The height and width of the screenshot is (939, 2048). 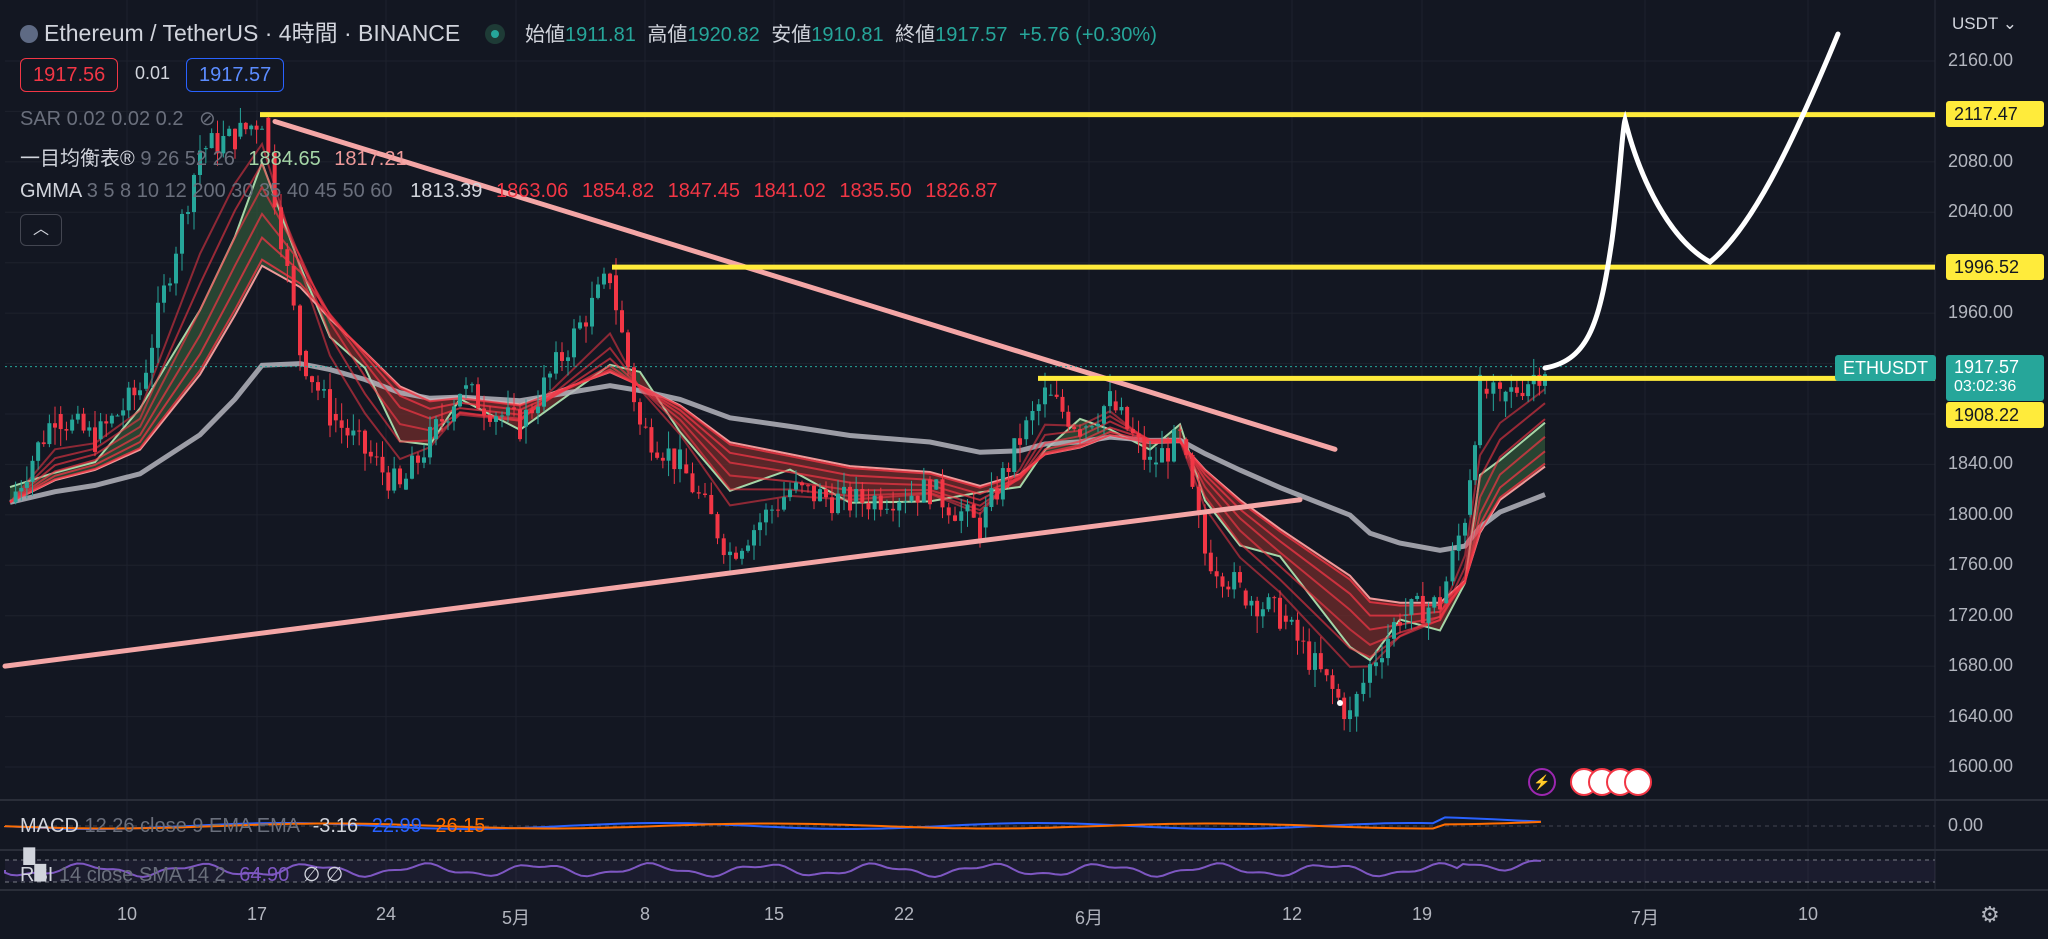 I want to click on buy-button: 1917.57, so click(x=235, y=75).